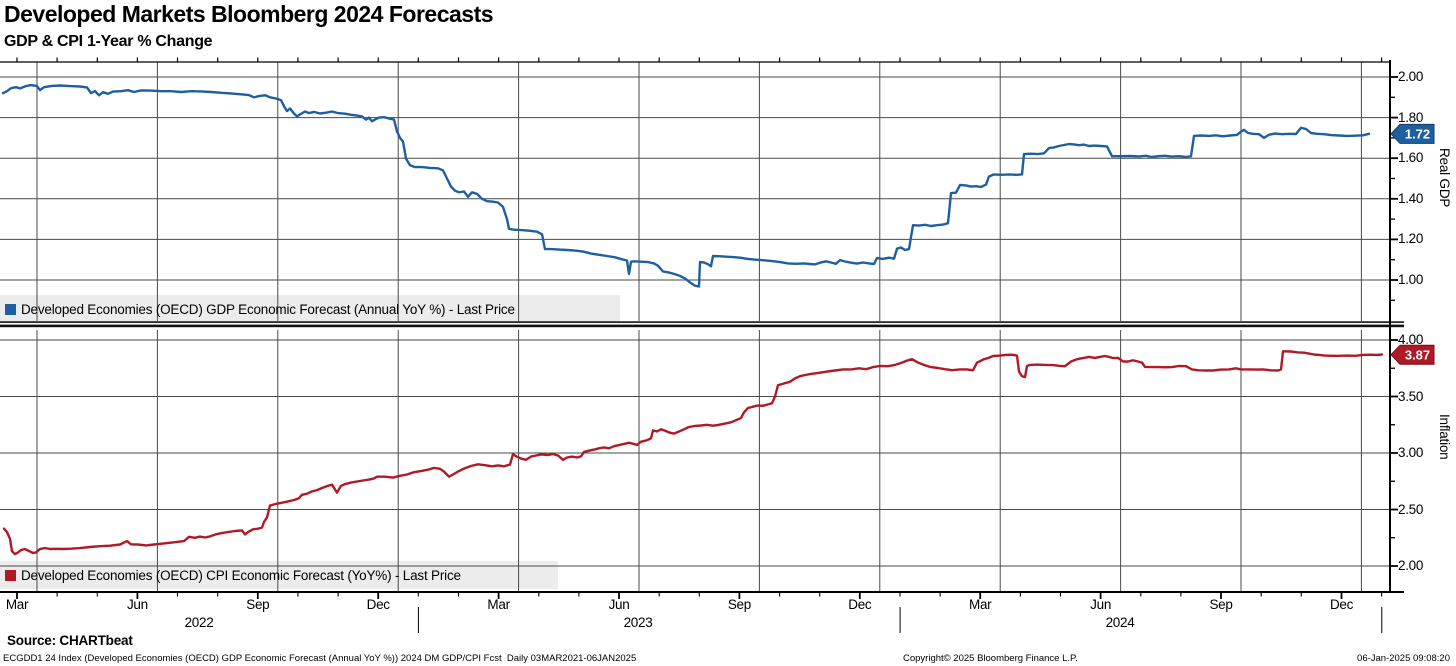 This screenshot has width=1456, height=666. Describe the element at coordinates (980, 604) in the screenshot. I see `xtick-month-8: Mar` at that location.